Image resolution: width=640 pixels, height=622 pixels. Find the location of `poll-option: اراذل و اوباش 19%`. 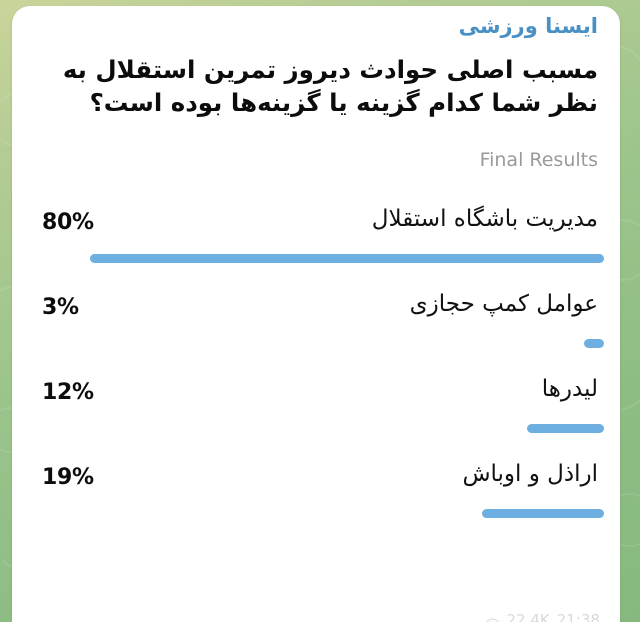

poll-option: اراذل و اوباش 19% is located at coordinates (316, 499).